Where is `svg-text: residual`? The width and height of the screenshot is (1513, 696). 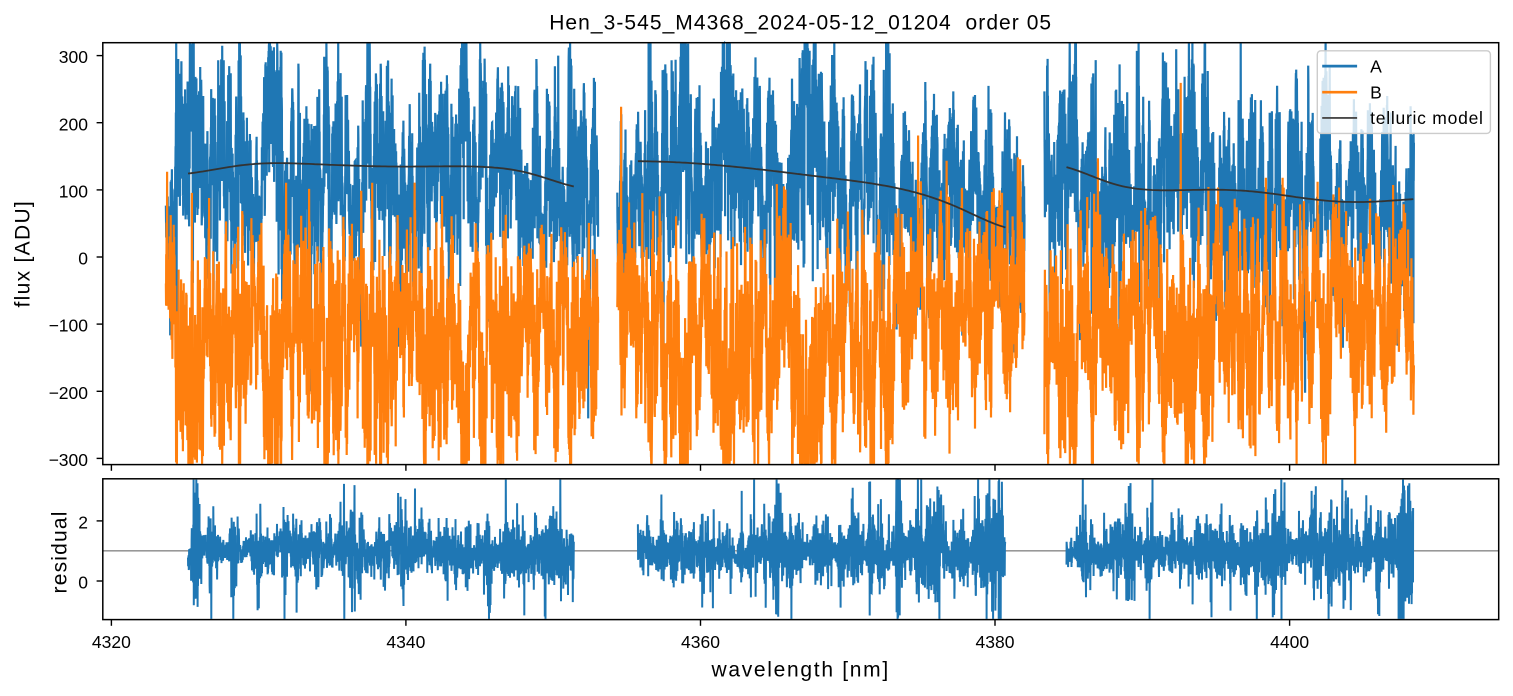
svg-text: residual is located at coordinates (59, 551).